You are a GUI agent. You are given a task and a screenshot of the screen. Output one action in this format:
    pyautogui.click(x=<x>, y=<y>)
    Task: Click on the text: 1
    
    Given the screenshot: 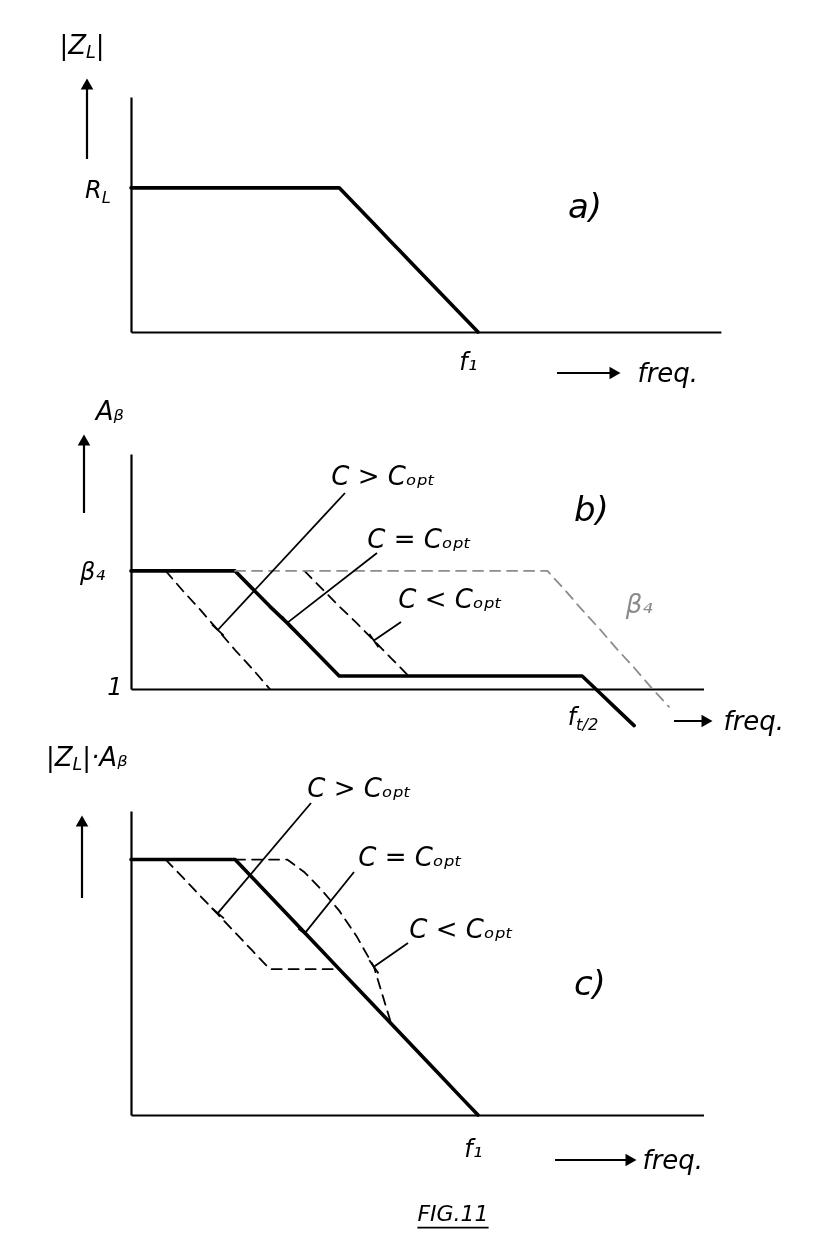 What is the action you would take?
    pyautogui.click(x=115, y=687)
    